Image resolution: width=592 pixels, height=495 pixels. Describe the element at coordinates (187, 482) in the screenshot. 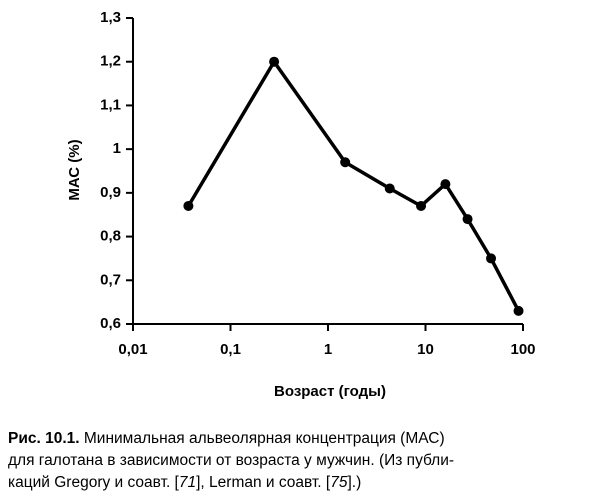

I see `caption-ref: 71` at that location.